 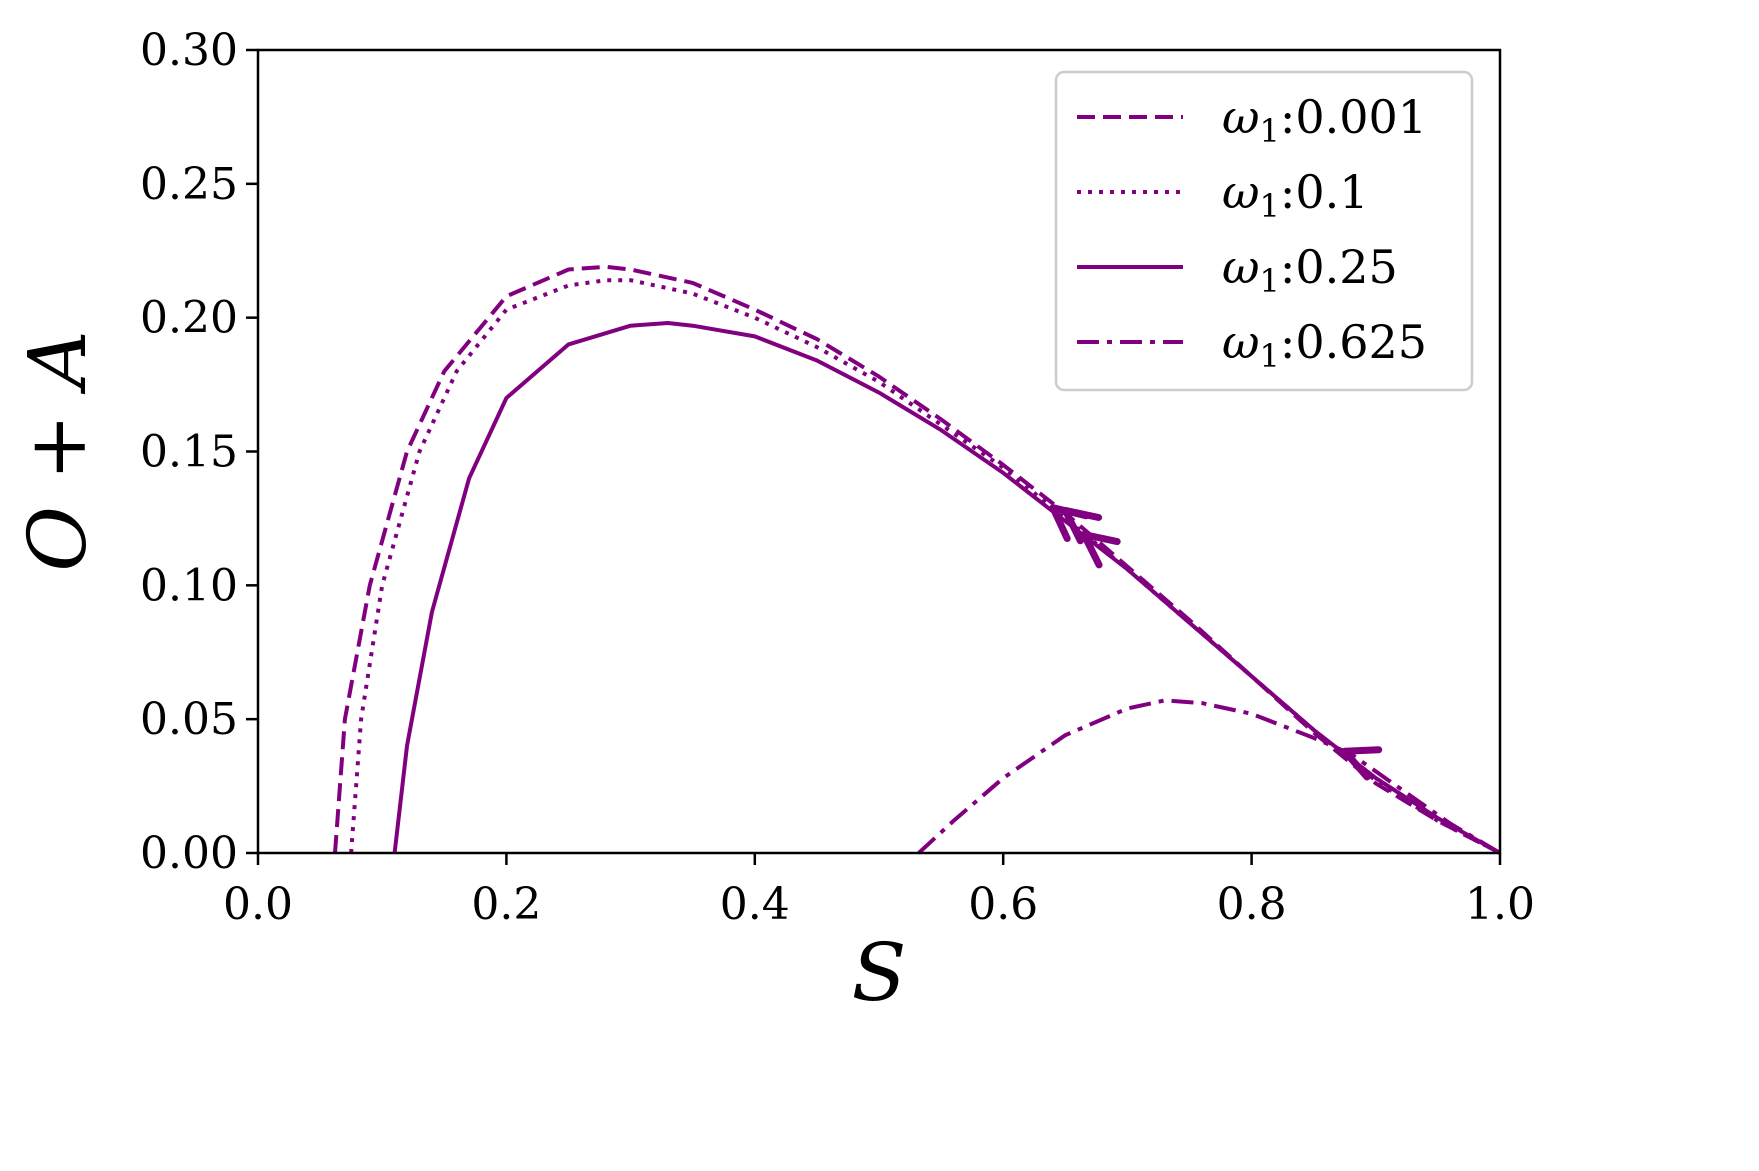 I want to click on x-tick-label: 0.2, so click(x=506, y=904).